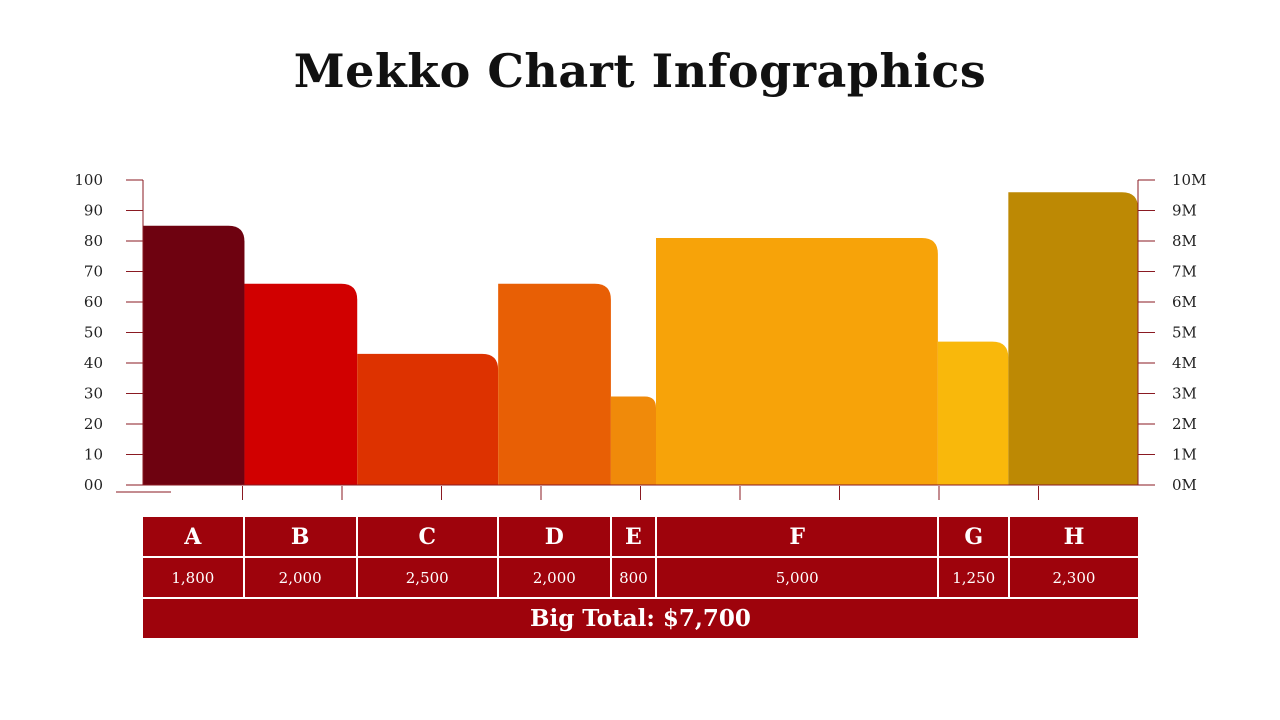 Image resolution: width=1280 pixels, height=720 pixels. What do you see at coordinates (301, 384) in the screenshot?
I see `bar-b` at bounding box center [301, 384].